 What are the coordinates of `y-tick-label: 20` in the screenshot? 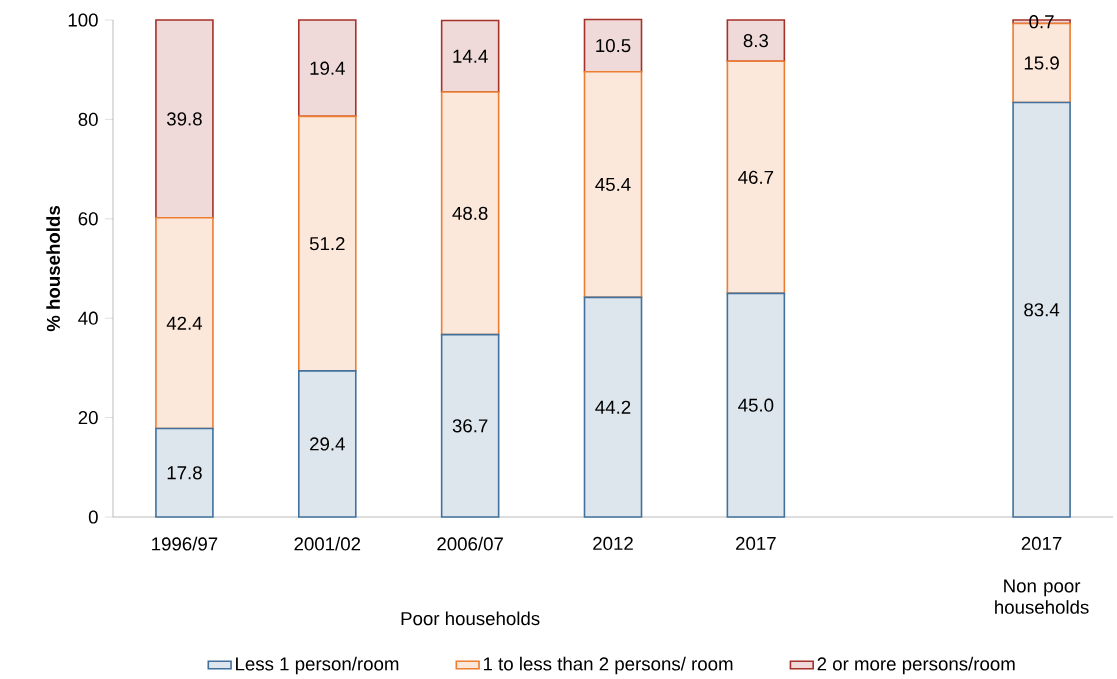 It's located at (88, 417).